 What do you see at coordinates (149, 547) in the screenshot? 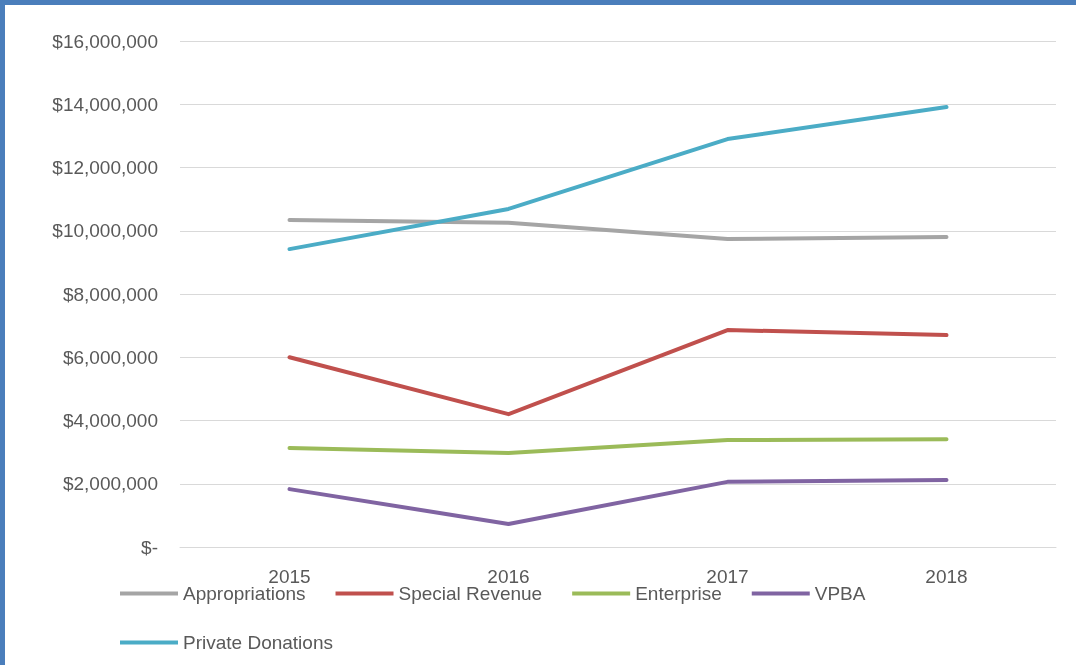
I see `y-tick-label: $-` at bounding box center [149, 547].